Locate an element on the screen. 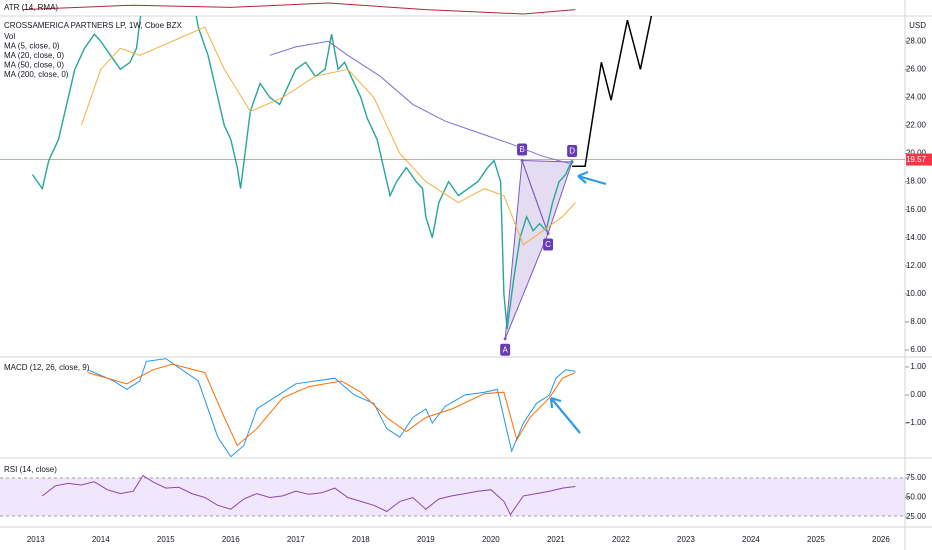  y-tick-label: 20.00 is located at coordinates (916, 153).